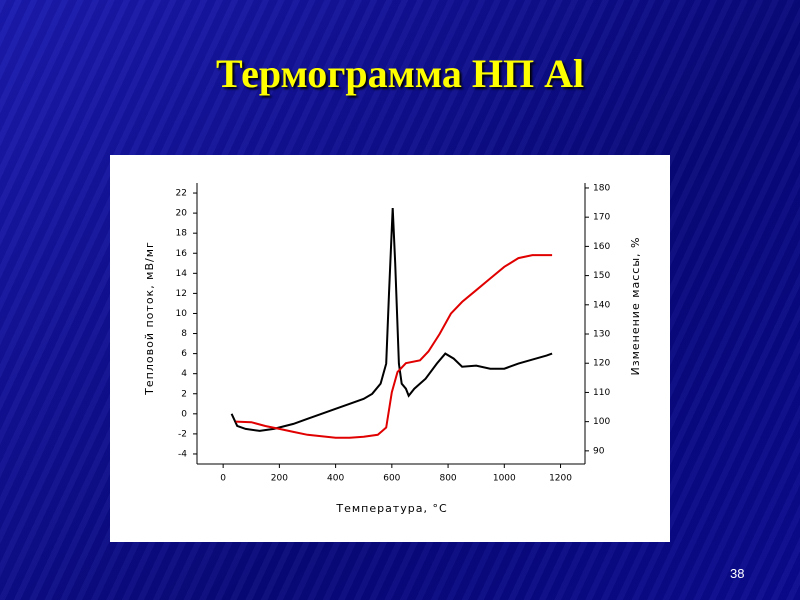 The width and height of the screenshot is (800, 600). What do you see at coordinates (601, 364) in the screenshot?
I see `y2-tick-label: 120` at bounding box center [601, 364].